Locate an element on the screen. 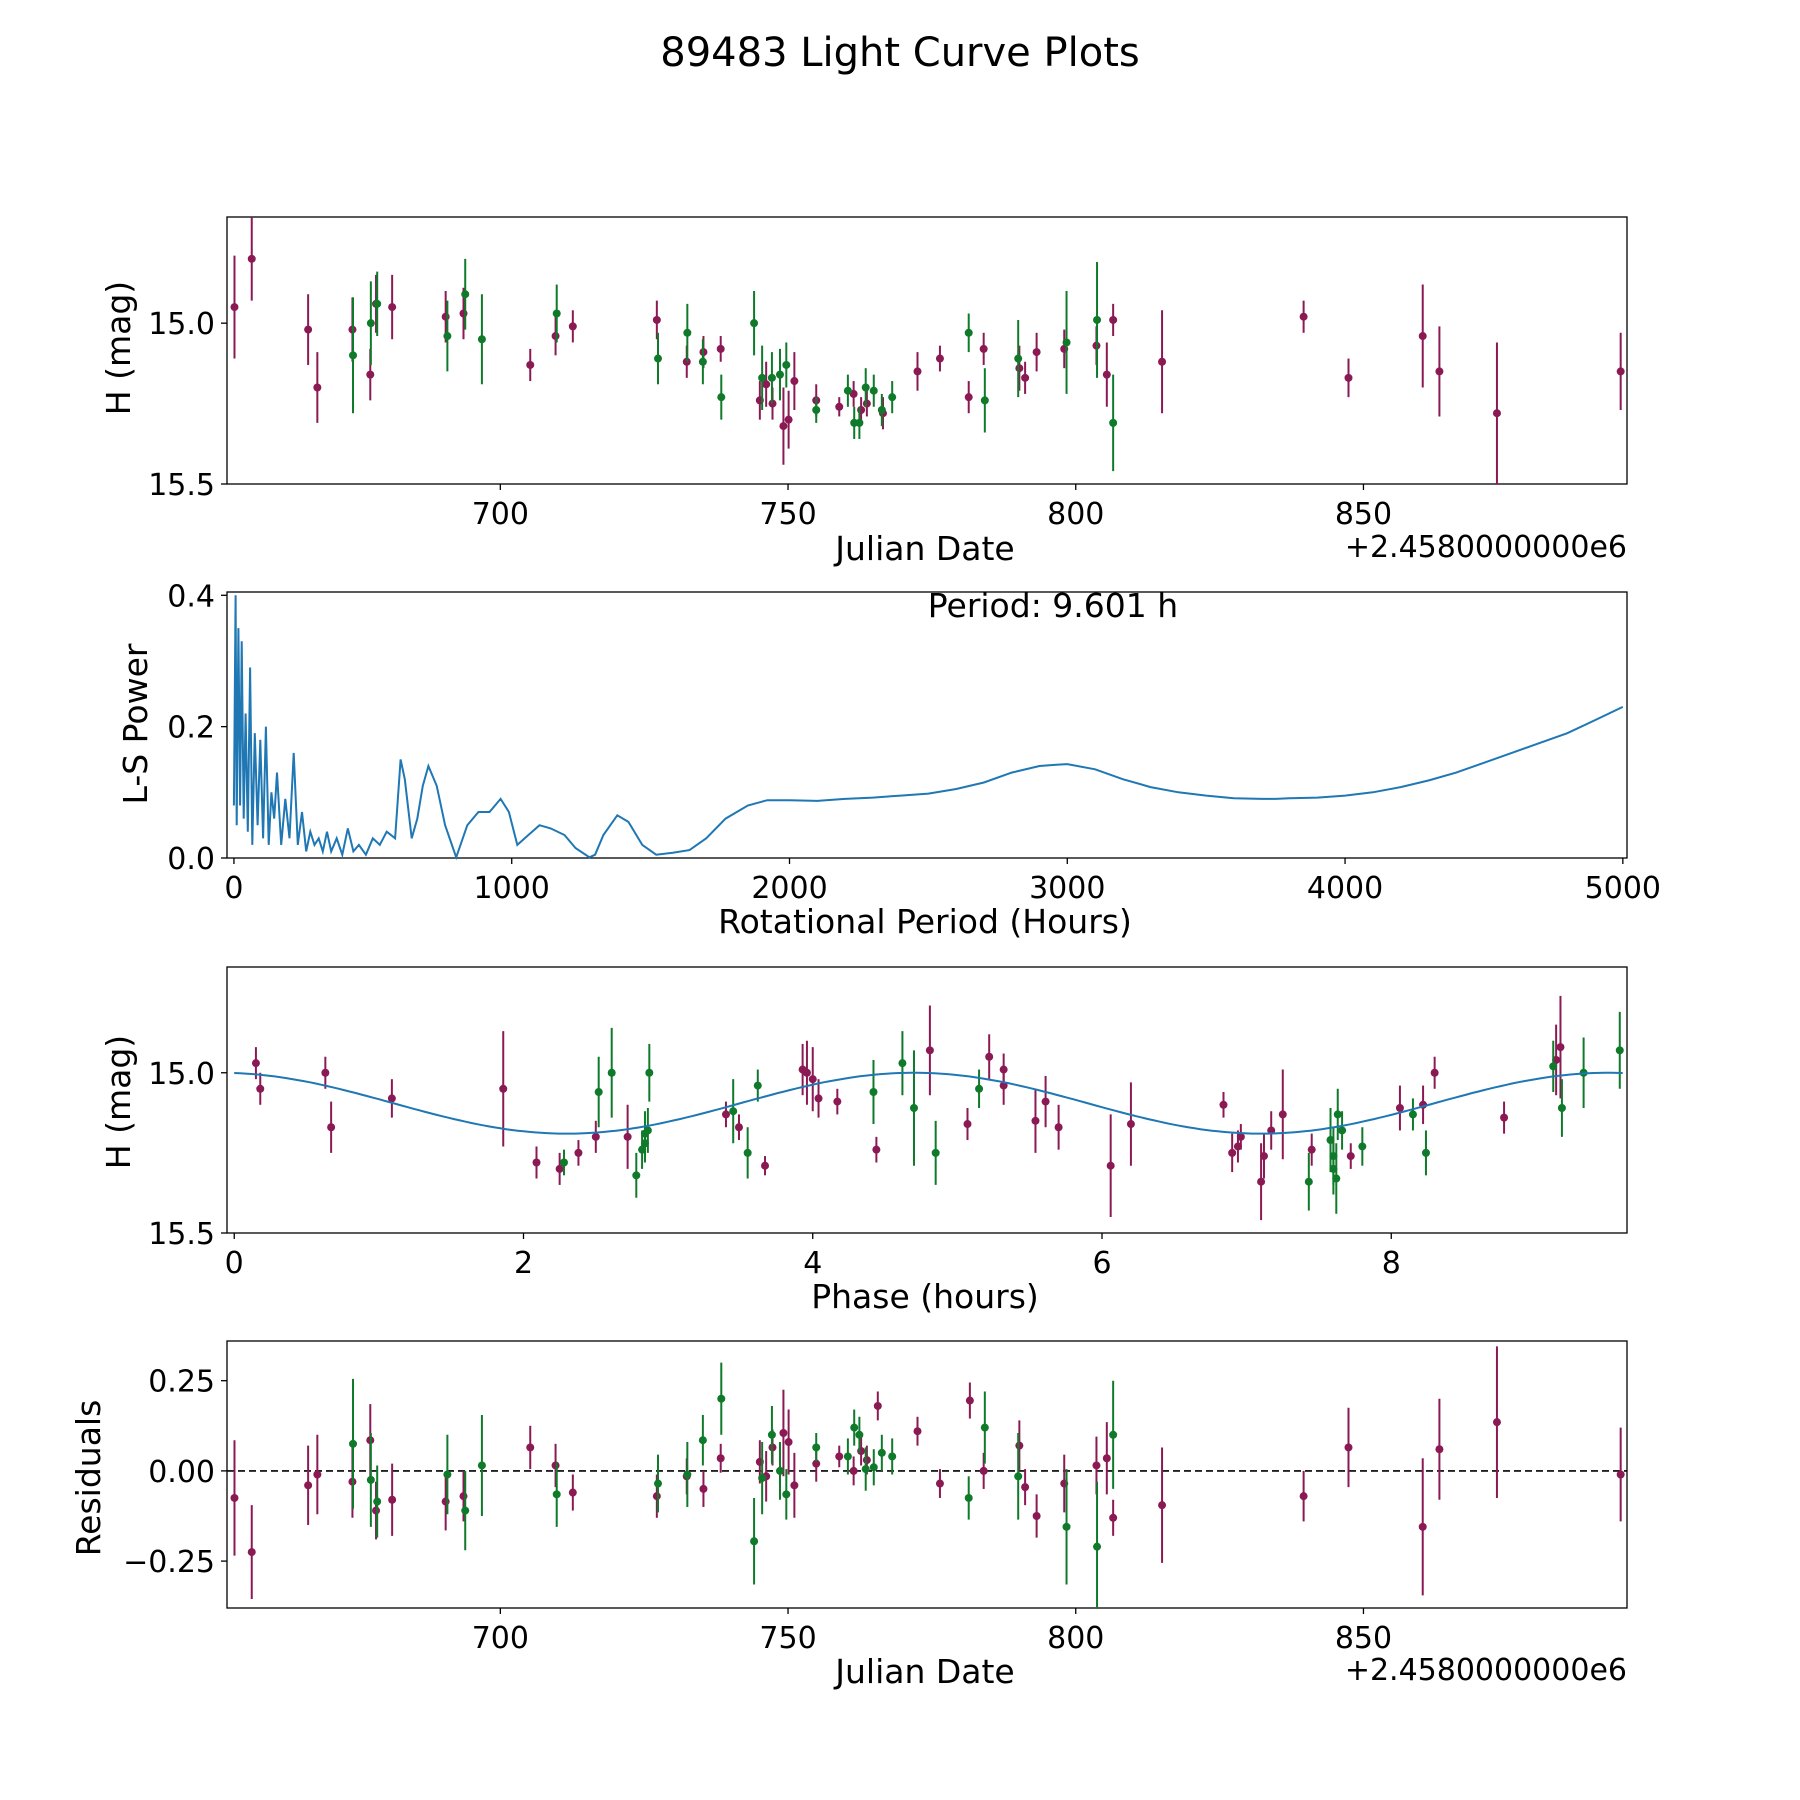 This screenshot has height=1800, width=1800. phase-ytick-label: 15.5 is located at coordinates (181, 1234).